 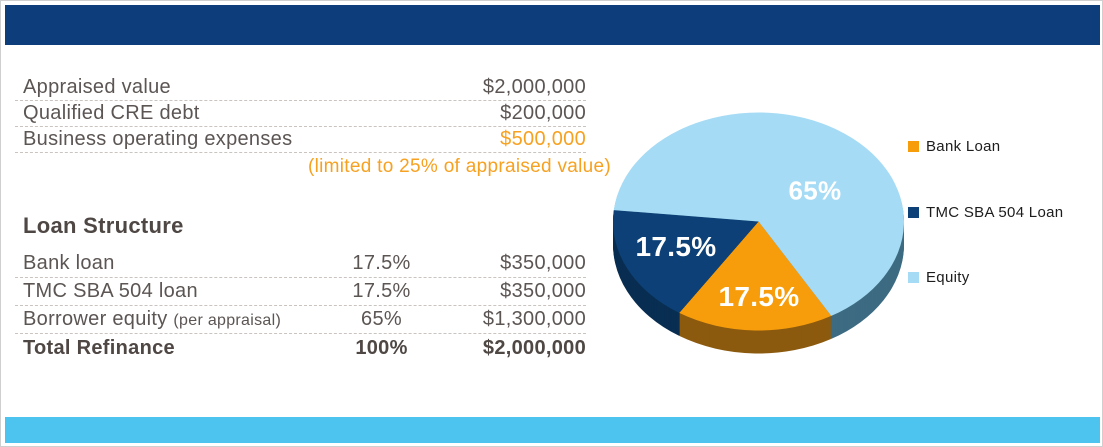 I want to click on row-label: Appraised value, so click(x=97, y=87).